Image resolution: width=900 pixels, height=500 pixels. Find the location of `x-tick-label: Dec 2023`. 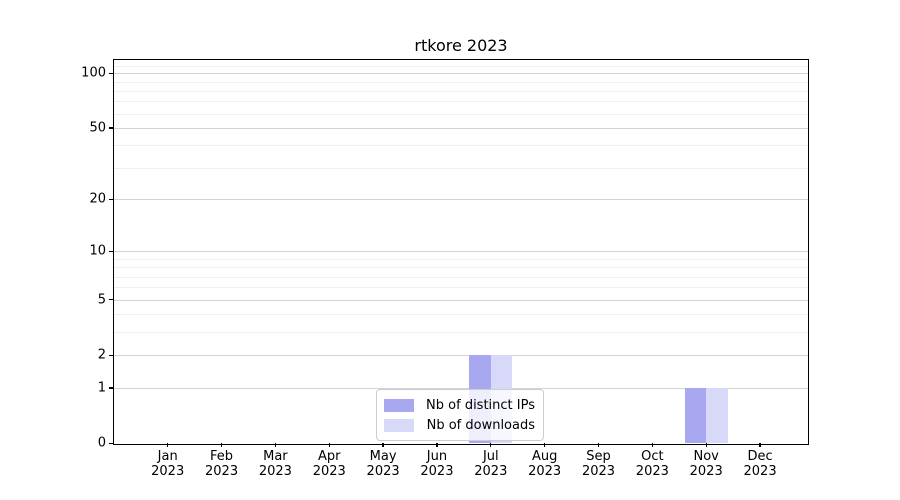

x-tick-label: Dec 2023 is located at coordinates (760, 464).